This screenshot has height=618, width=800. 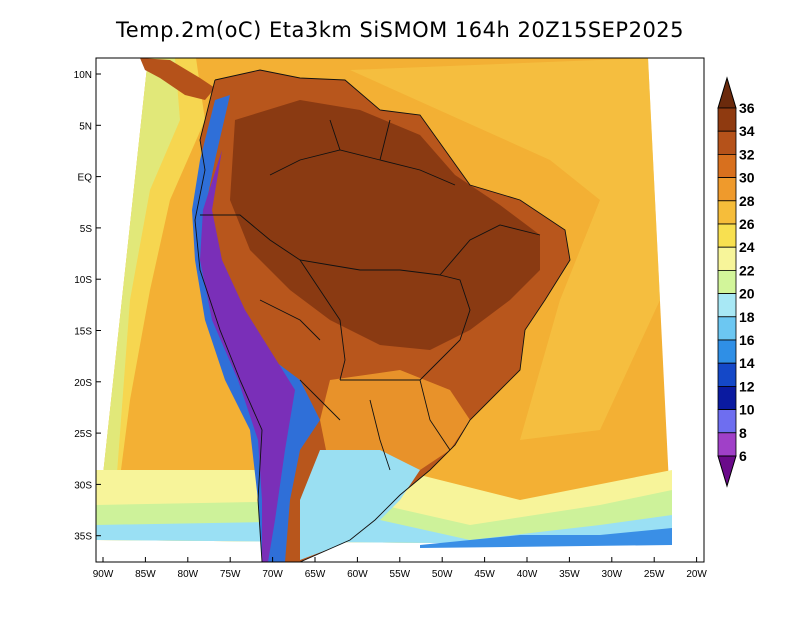 What do you see at coordinates (743, 433) in the screenshot?
I see `colorbar-label: 8` at bounding box center [743, 433].